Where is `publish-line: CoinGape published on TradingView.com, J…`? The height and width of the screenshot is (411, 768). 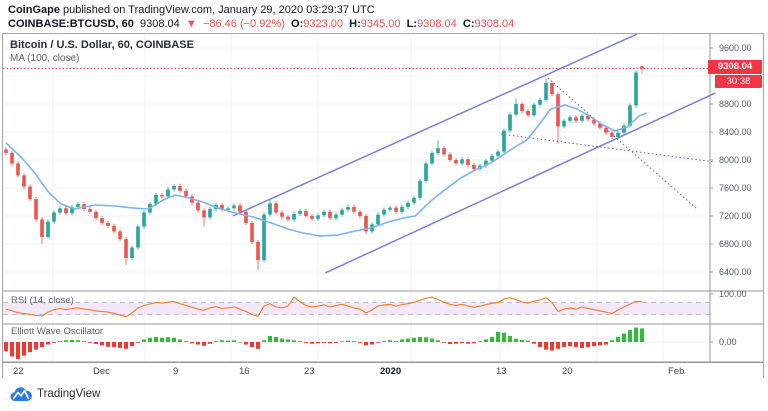 publish-line: CoinGape published on TradingView.com, J… is located at coordinates (191, 10).